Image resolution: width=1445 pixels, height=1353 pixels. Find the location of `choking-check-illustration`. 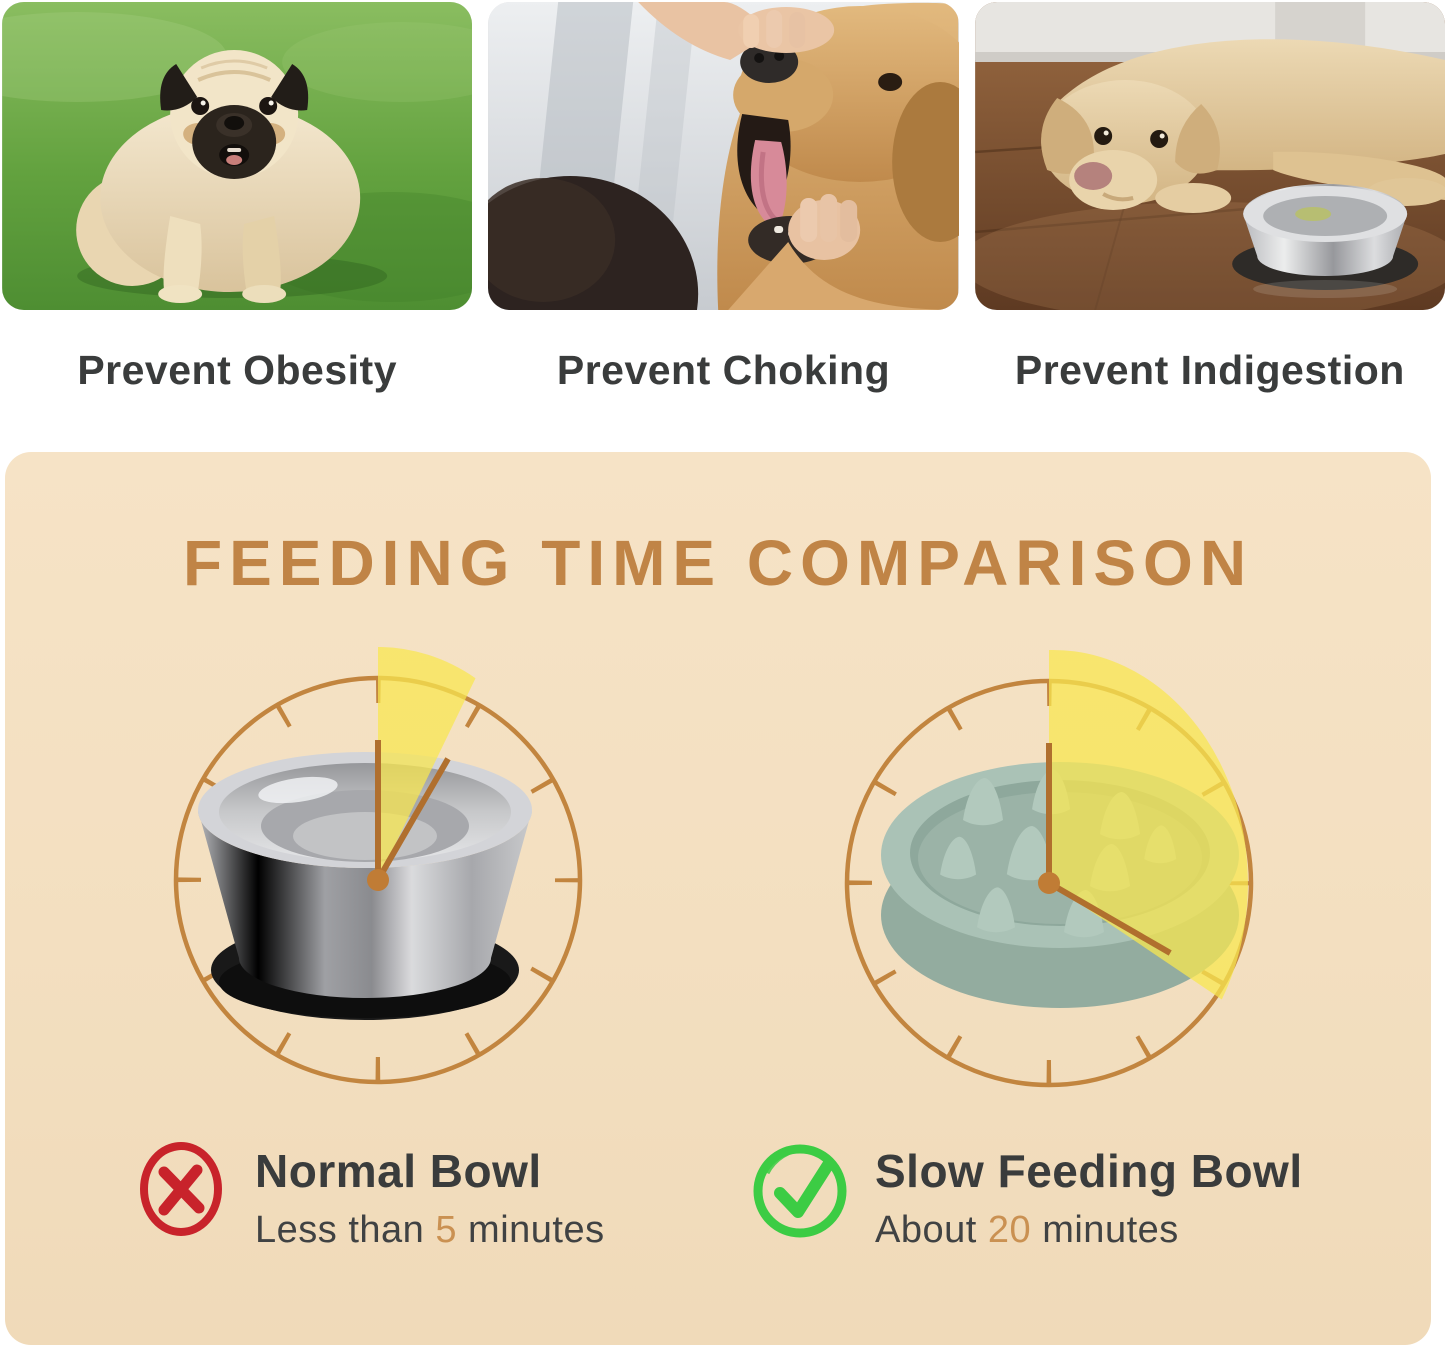

choking-check-illustration is located at coordinates (723, 156).